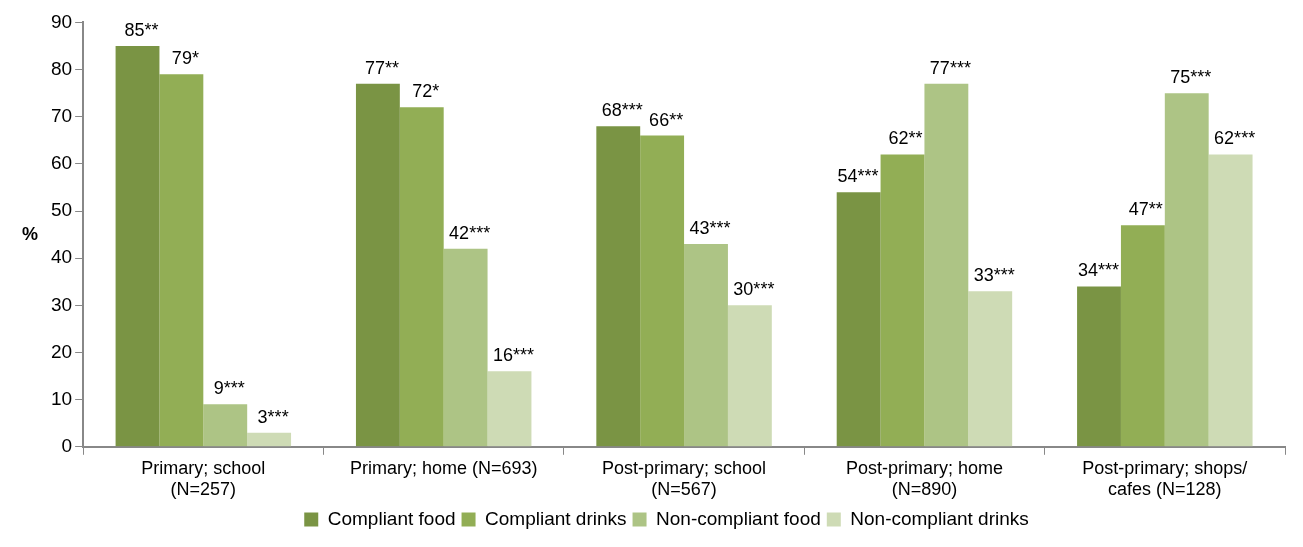 This screenshot has height=547, width=1303. Describe the element at coordinates (513, 355) in the screenshot. I see `data-label: 16***` at that location.